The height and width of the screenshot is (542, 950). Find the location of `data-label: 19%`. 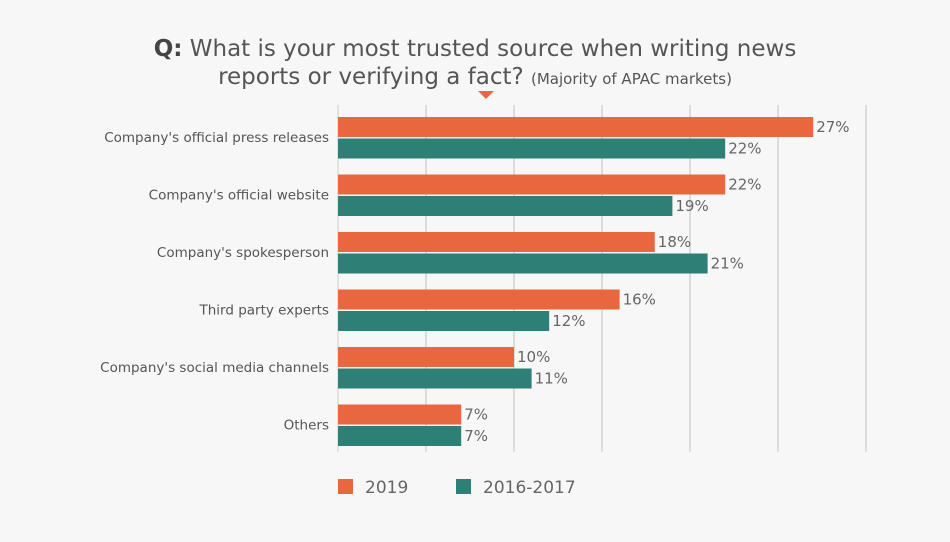

data-label: 19% is located at coordinates (691, 206).